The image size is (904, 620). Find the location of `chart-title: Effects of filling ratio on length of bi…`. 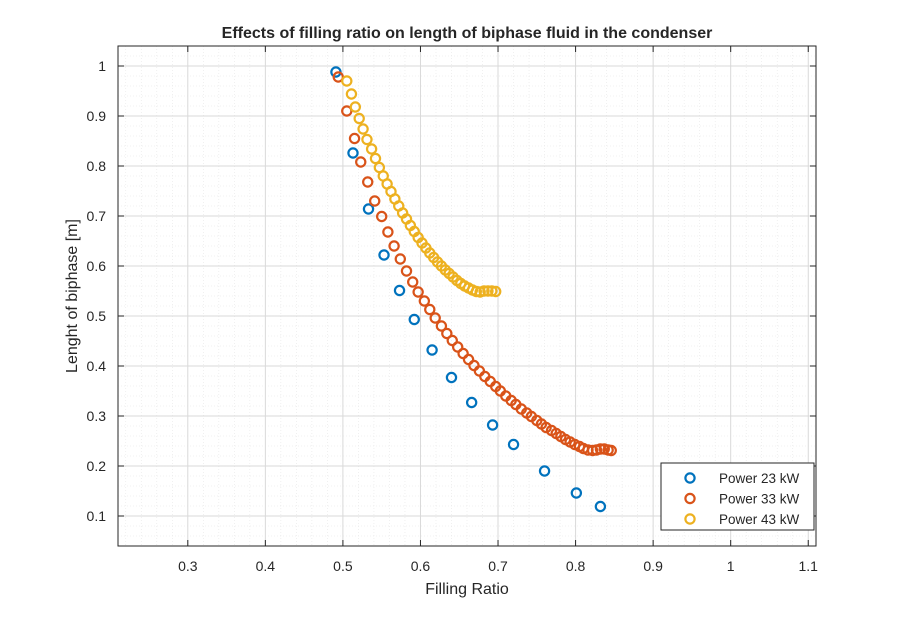

chart-title: Effects of filling ratio on length of bi… is located at coordinates (467, 33).